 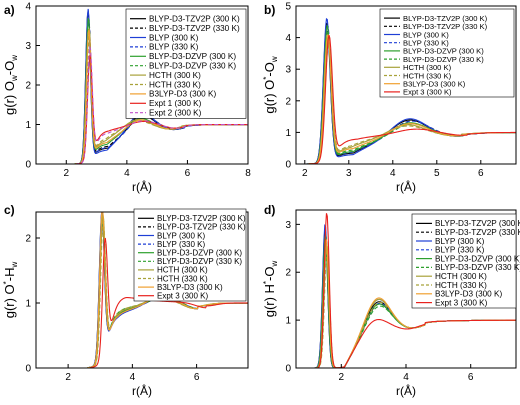 What do you see at coordinates (288, 7) in the screenshot?
I see `y-tick-label: 5` at bounding box center [288, 7].